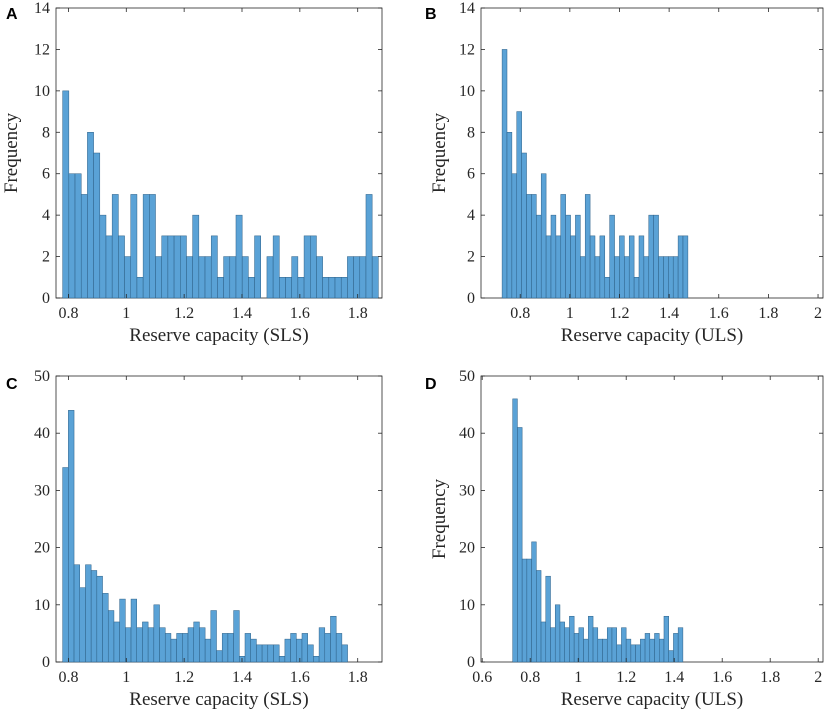 Image resolution: width=829 pixels, height=713 pixels. Describe the element at coordinates (11, 152) in the screenshot. I see `panel-a-ylabel: Frequency` at that location.